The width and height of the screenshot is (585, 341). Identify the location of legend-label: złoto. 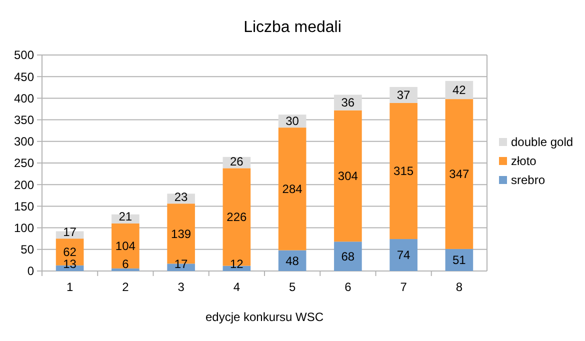
(524, 161).